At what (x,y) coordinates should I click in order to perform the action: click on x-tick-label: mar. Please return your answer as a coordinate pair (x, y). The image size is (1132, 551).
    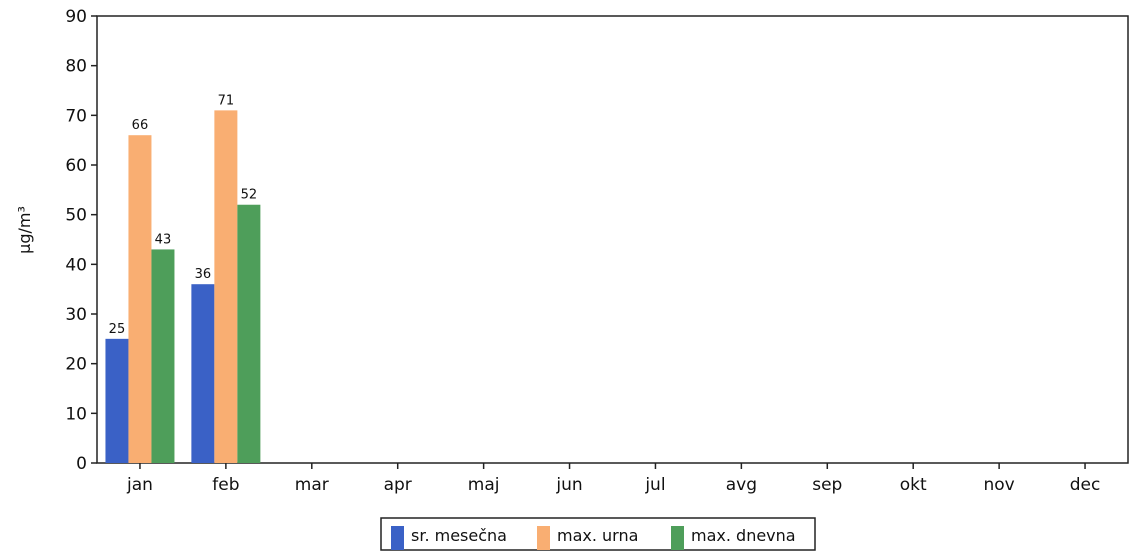
    Looking at the image, I should click on (312, 485).